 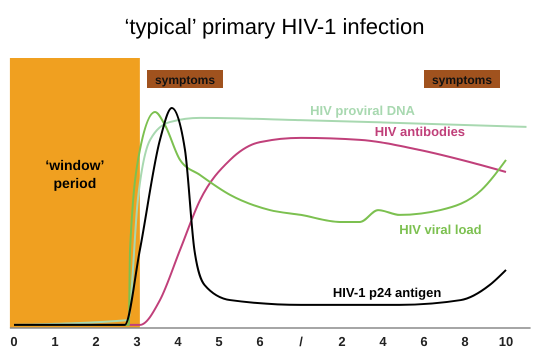 What do you see at coordinates (219, 341) in the screenshot?
I see `x-tick-label: 5` at bounding box center [219, 341].